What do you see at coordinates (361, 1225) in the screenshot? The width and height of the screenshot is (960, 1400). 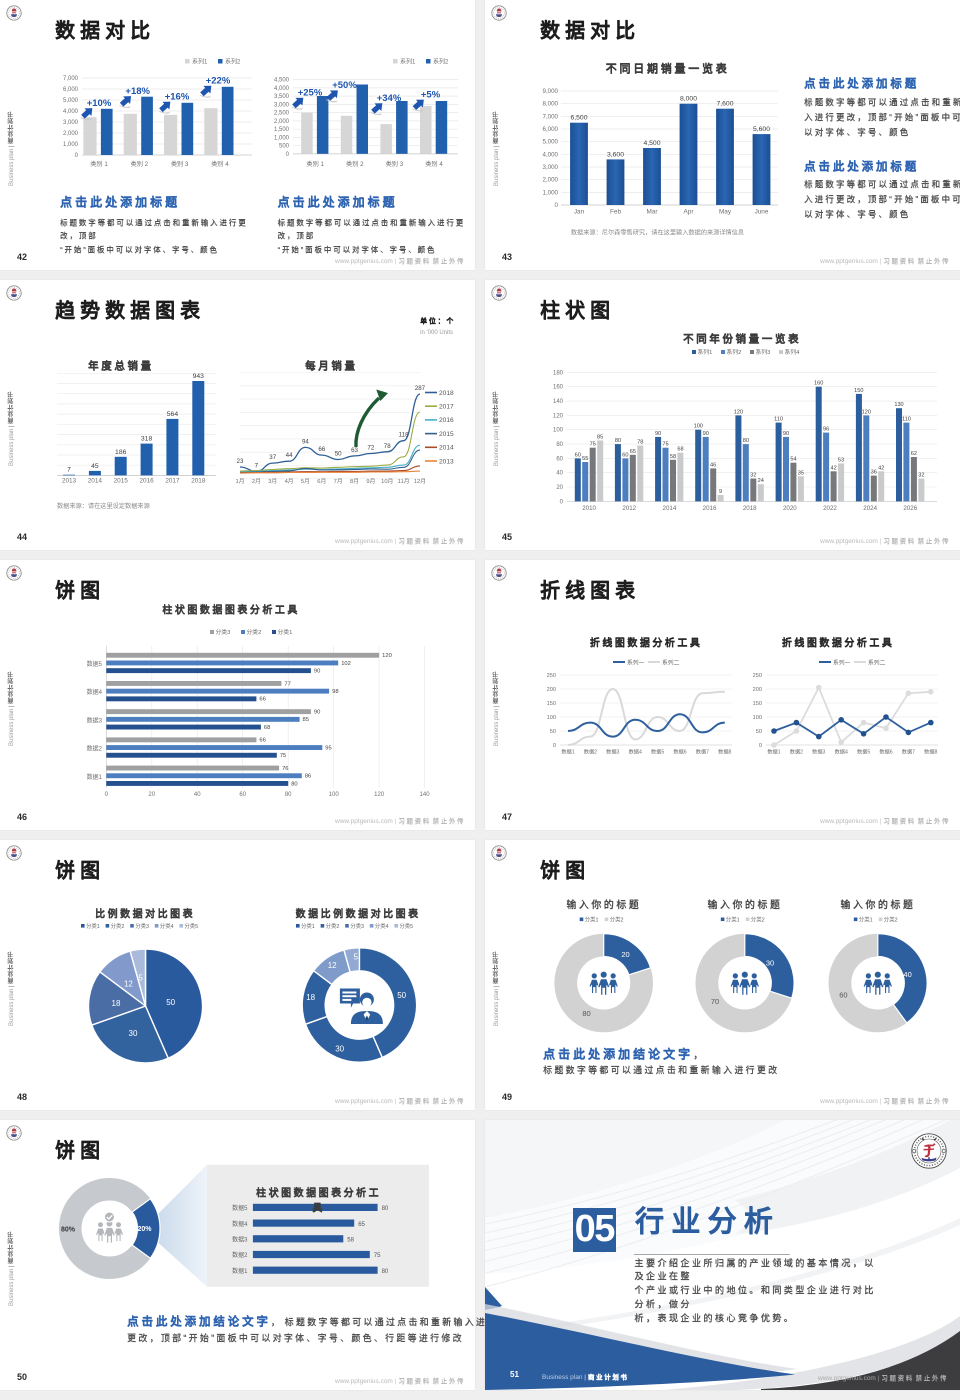 I see `svg-text: 65` at bounding box center [361, 1225].